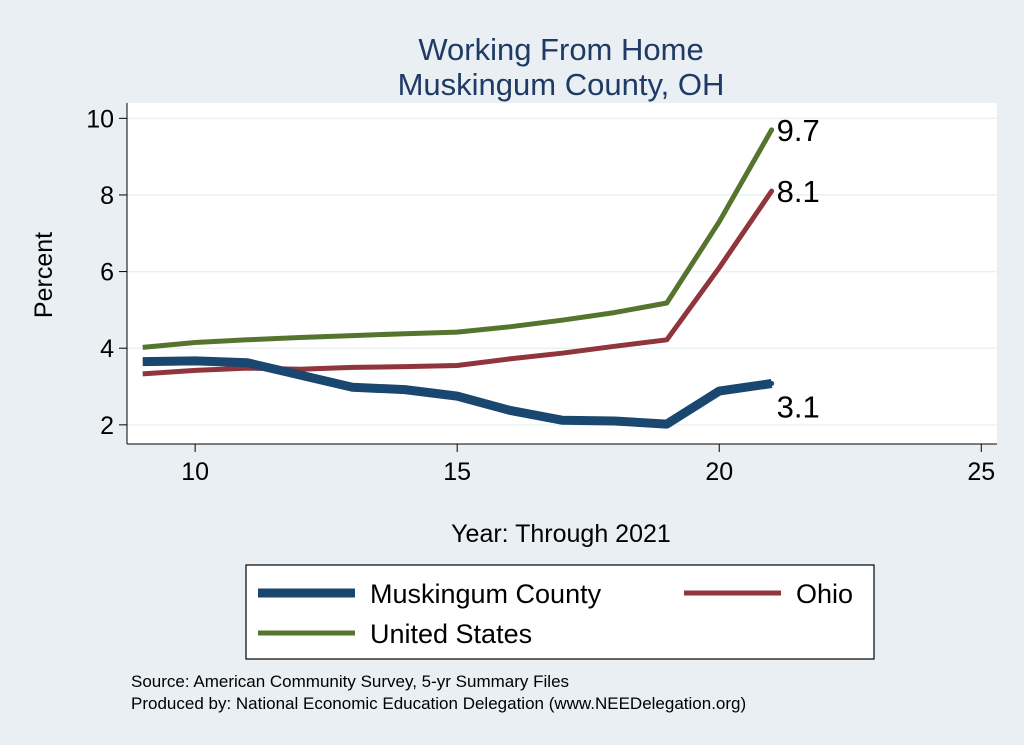 The width and height of the screenshot is (1024, 745). Describe the element at coordinates (824, 594) in the screenshot. I see `legend-label-ohio: Ohio` at that location.